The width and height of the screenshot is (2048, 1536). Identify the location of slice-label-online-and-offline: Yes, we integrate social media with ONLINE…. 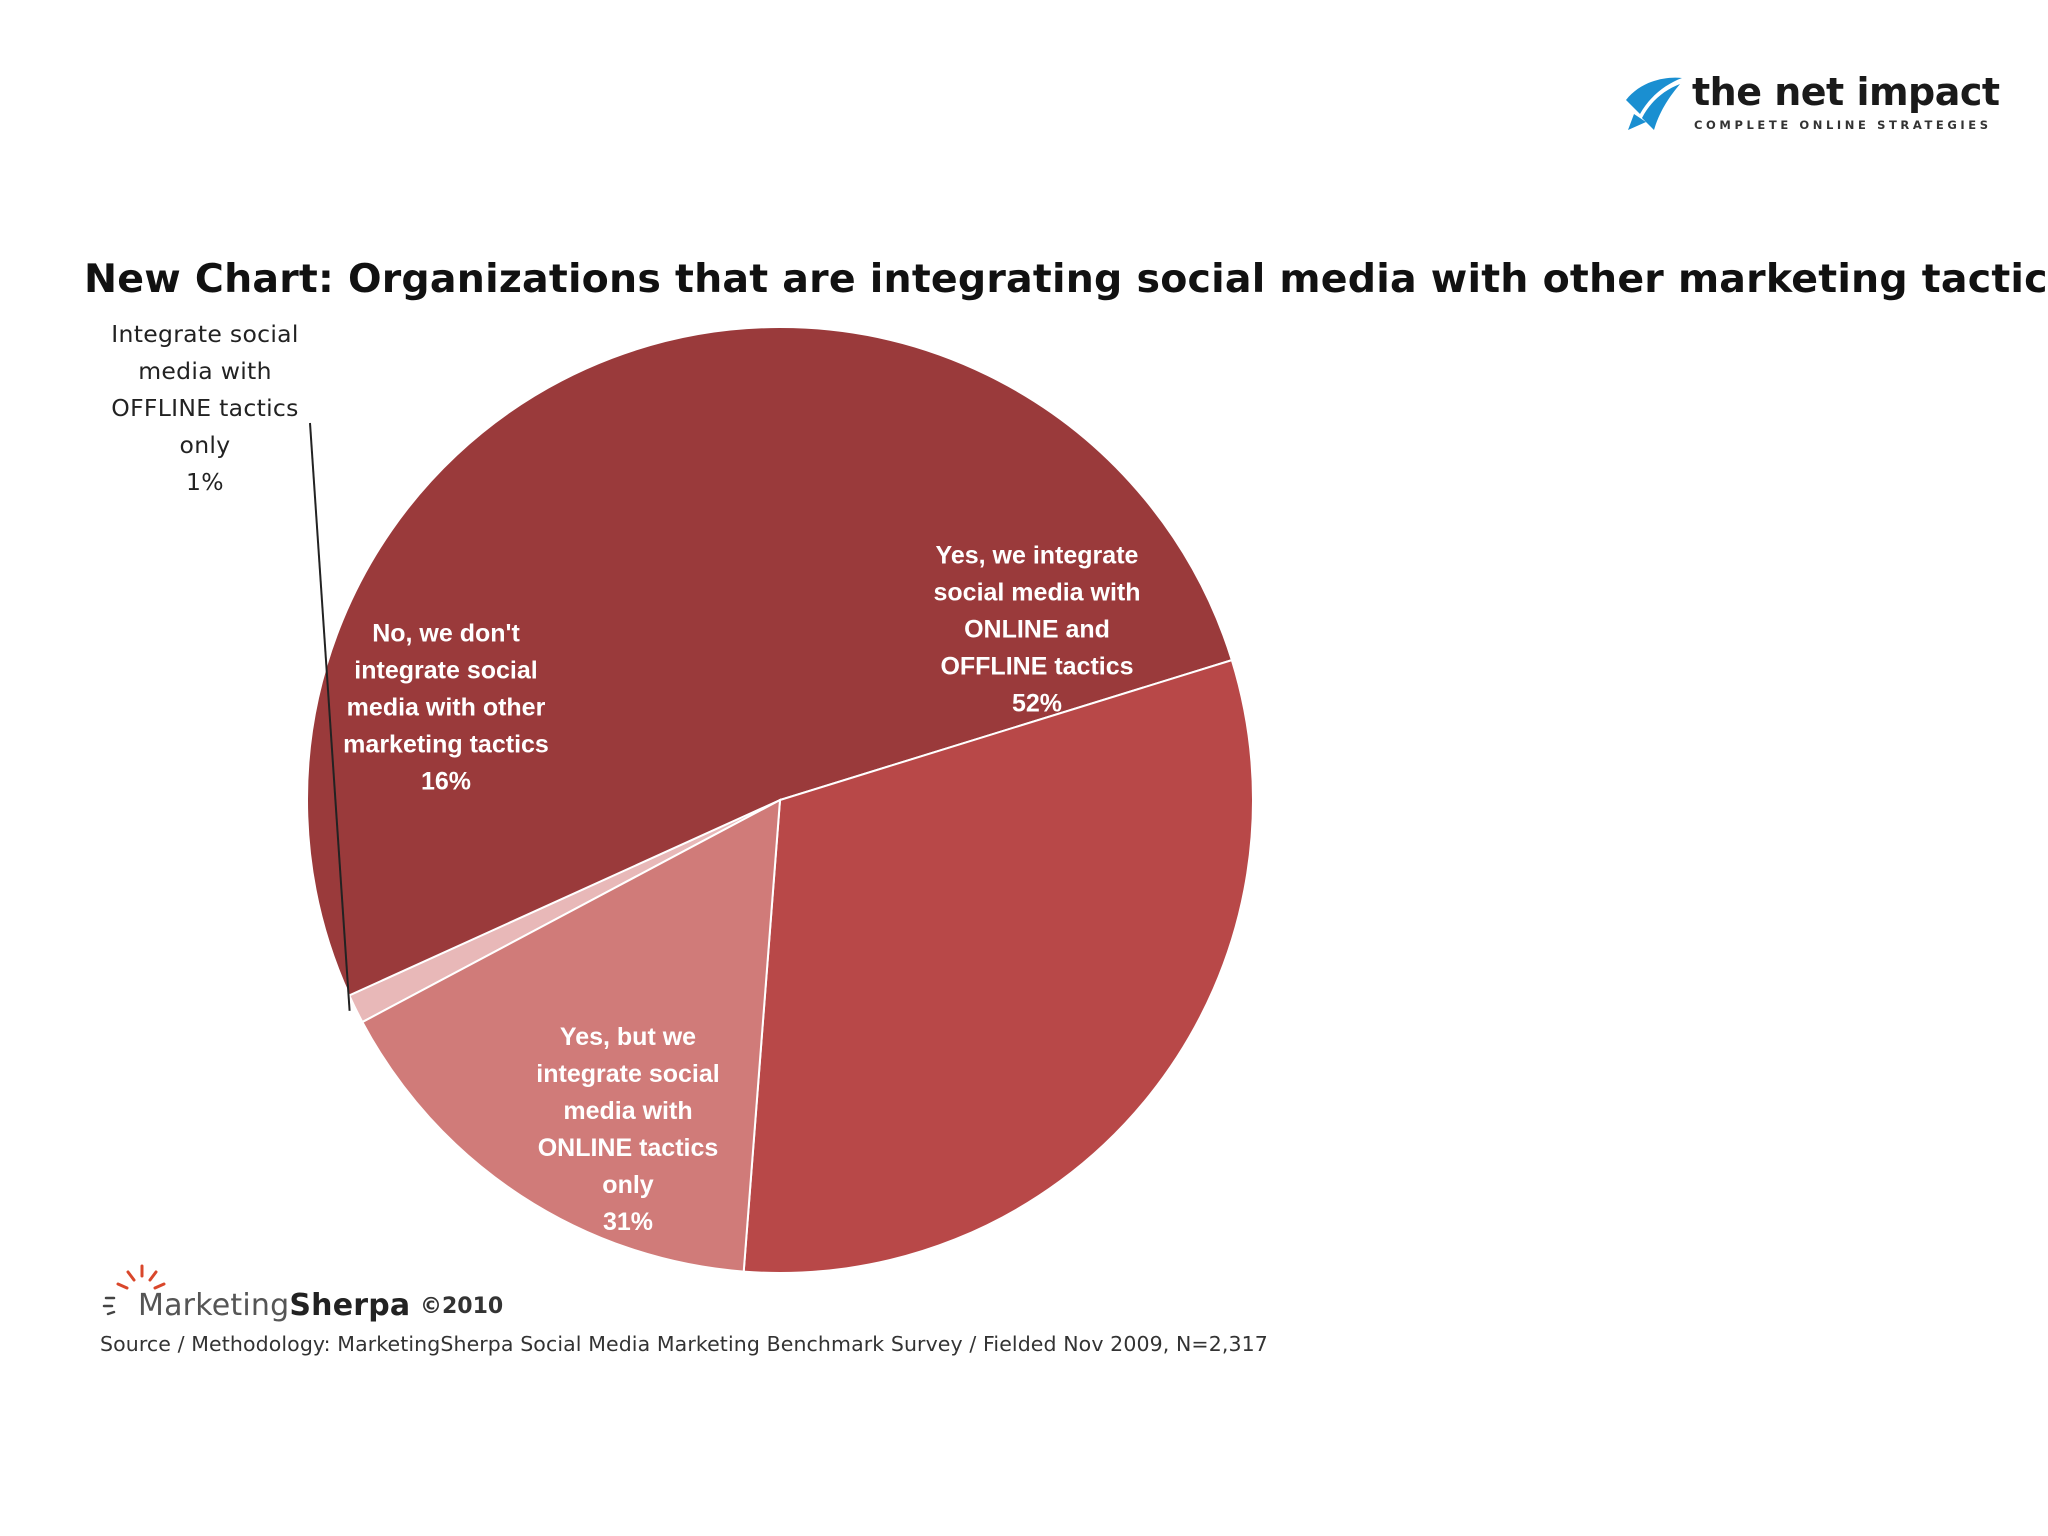
(1036, 630).